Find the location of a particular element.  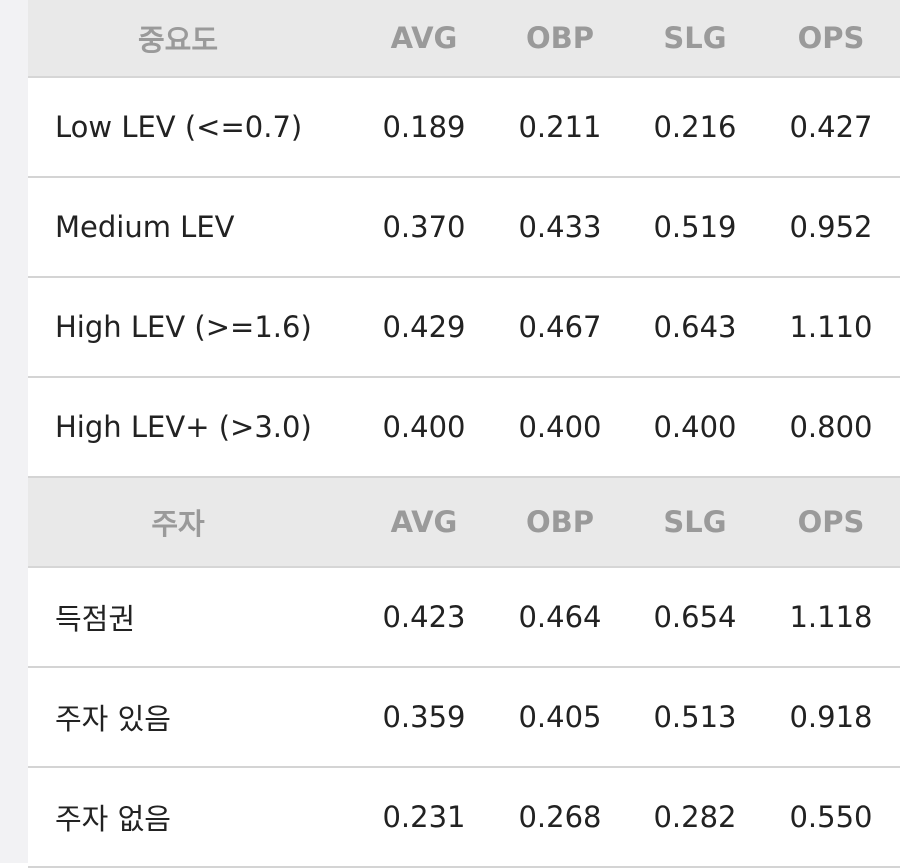

stat-value: 0.654 is located at coordinates (695, 617).